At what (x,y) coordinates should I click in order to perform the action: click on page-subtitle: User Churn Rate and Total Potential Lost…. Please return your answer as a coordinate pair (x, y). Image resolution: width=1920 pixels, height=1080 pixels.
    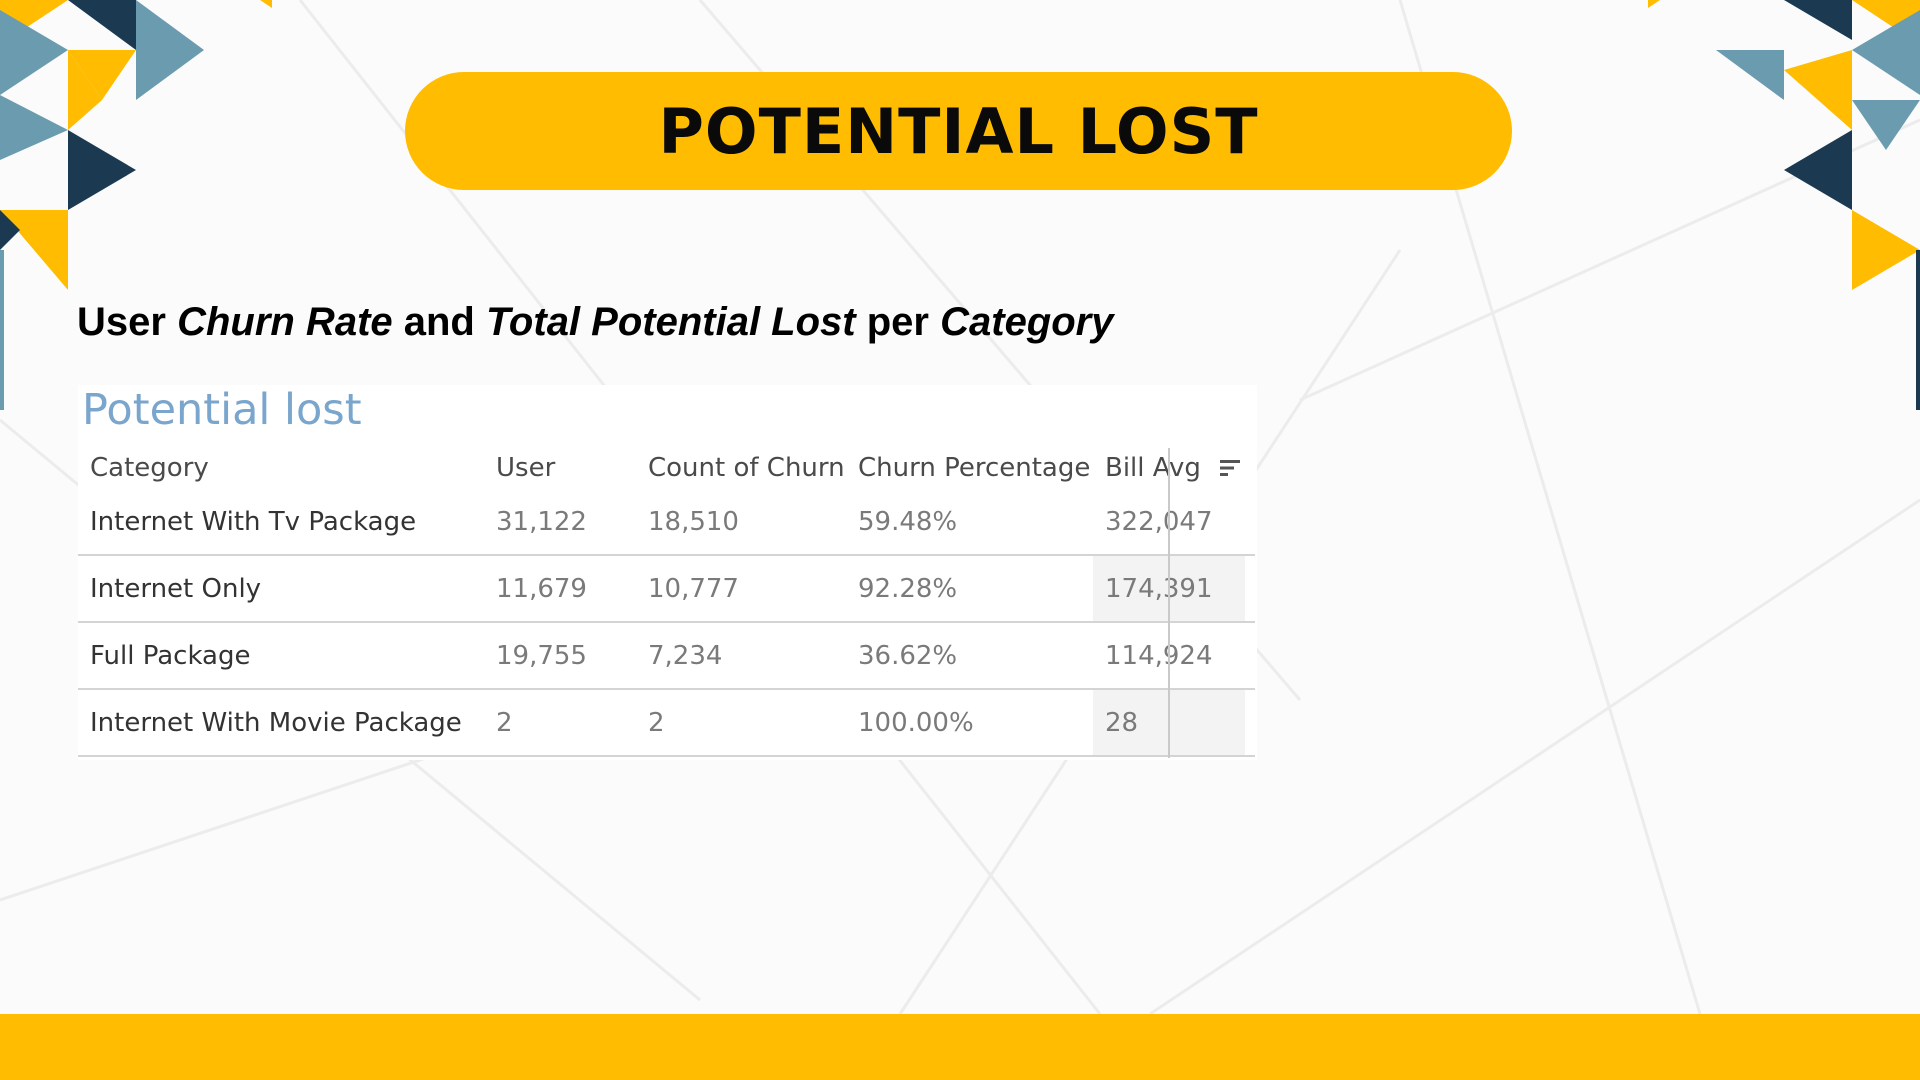
    Looking at the image, I should click on (595, 322).